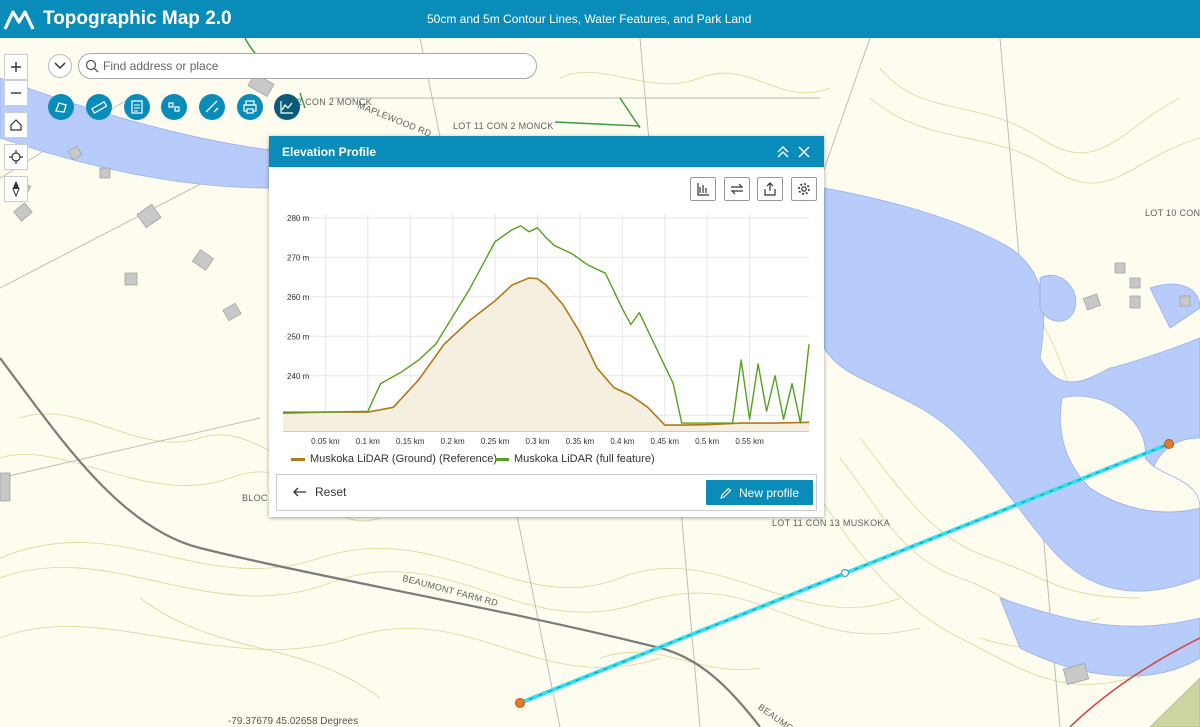  Describe the element at coordinates (749, 441) in the screenshot. I see `x-tick-label: 0.55 km` at that location.